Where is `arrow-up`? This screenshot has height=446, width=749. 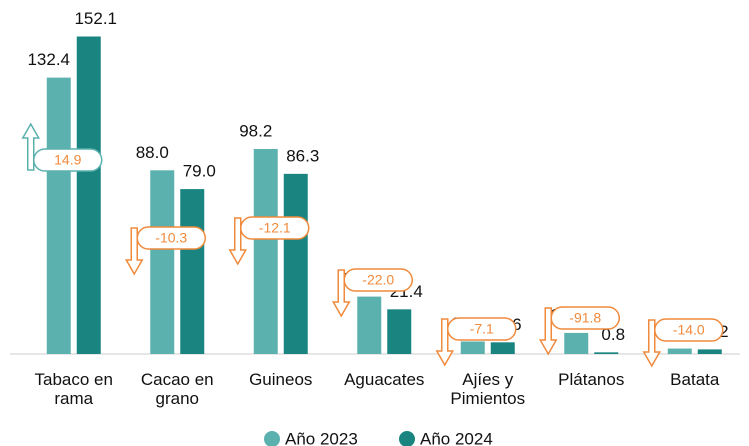
arrow-up is located at coordinates (31, 146).